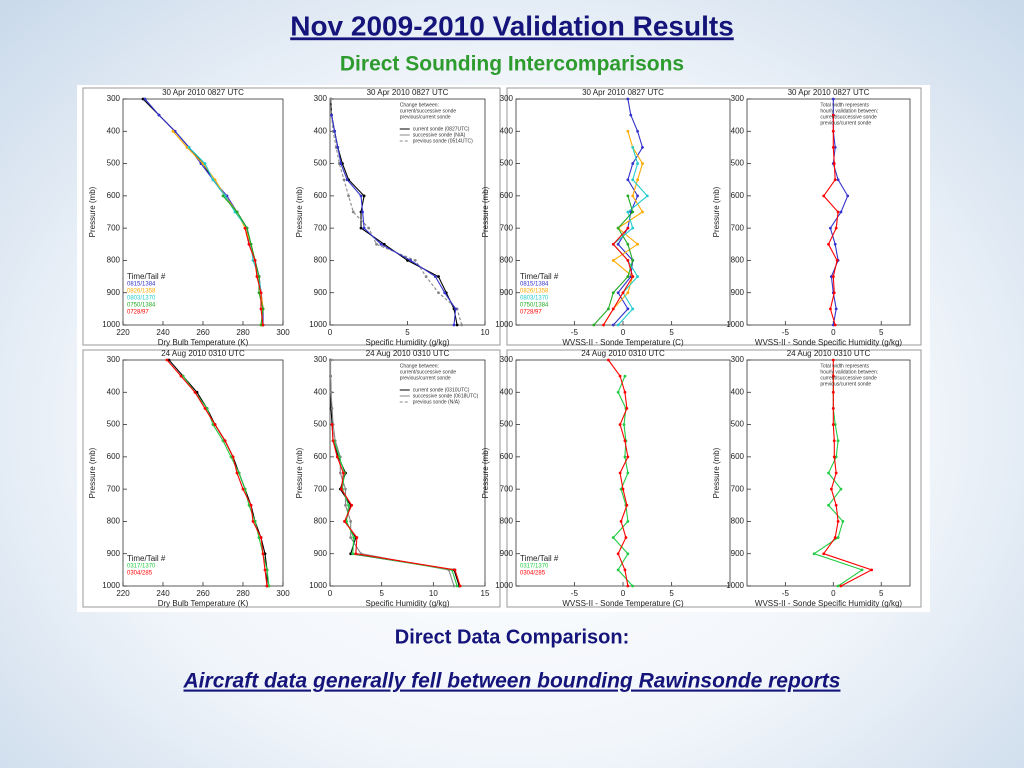  I want to click on chart-title: 30 Apr 2010 0827 UTC, so click(623, 92).